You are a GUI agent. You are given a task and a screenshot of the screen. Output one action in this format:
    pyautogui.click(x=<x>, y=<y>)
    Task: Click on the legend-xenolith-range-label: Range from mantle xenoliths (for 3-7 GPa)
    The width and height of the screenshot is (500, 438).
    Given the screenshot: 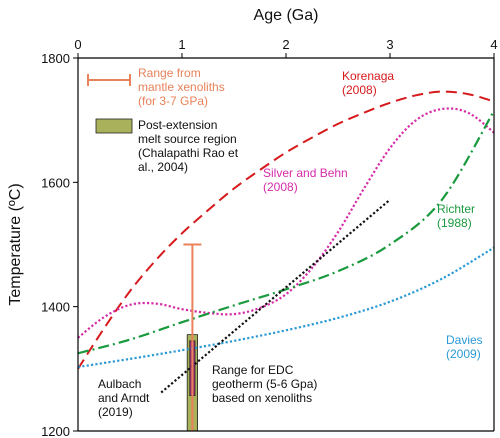 What is the action you would take?
    pyautogui.click(x=181, y=87)
    